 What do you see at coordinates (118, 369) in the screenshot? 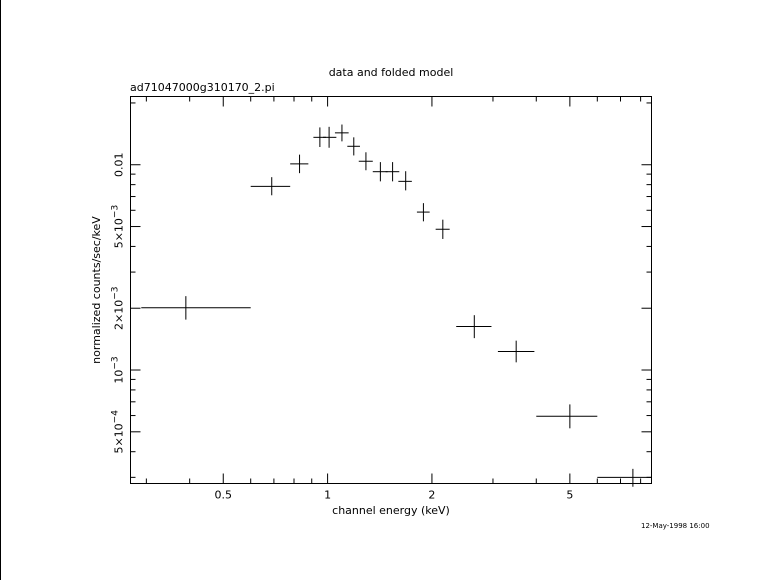
I see `y-tick-label: 10−3` at bounding box center [118, 369].